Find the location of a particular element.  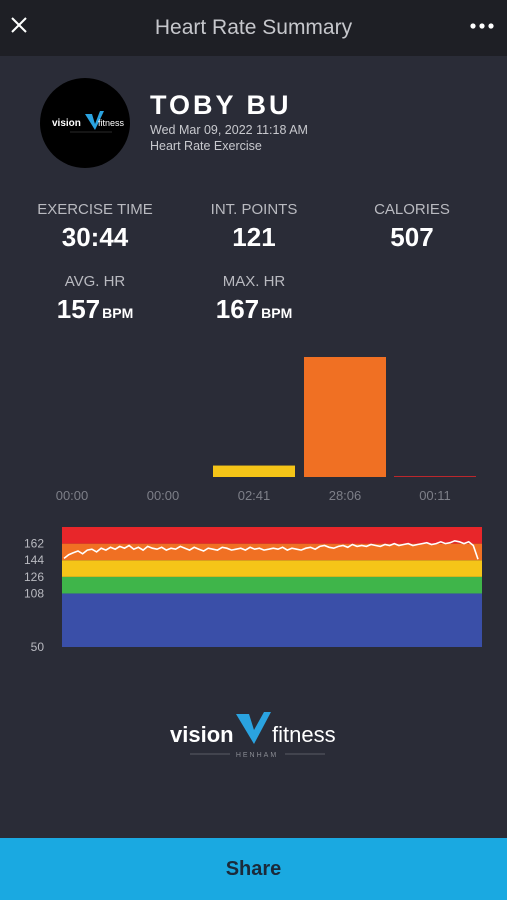

hr-tick-label: 126 is located at coordinates (34, 577).